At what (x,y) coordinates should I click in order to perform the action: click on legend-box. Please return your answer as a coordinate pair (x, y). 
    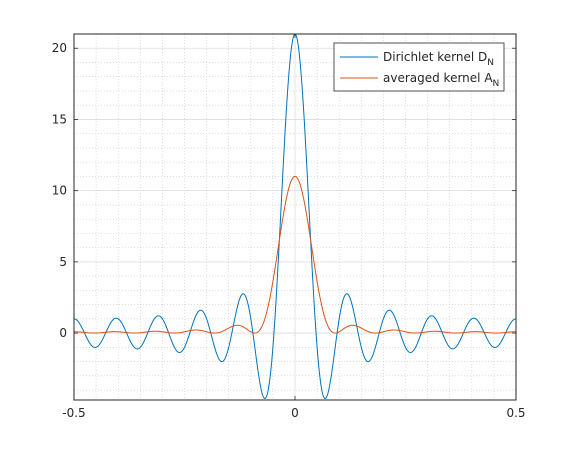
    Looking at the image, I should click on (419, 67).